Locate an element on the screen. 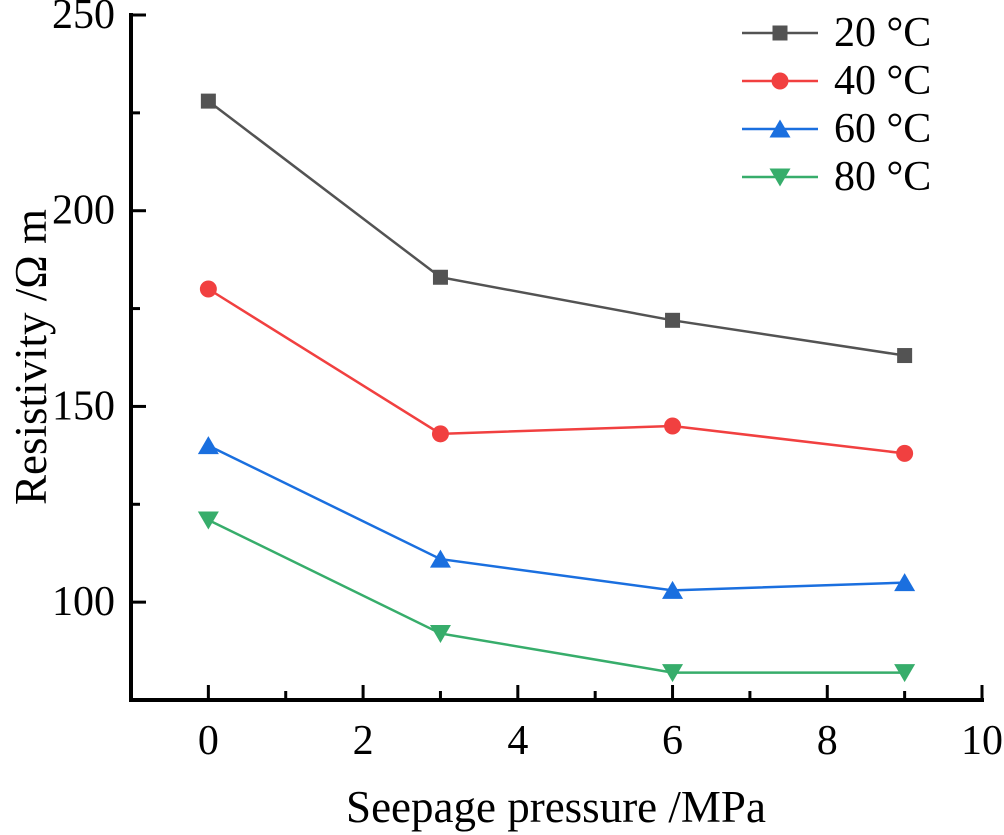  y-tick-label: 200 is located at coordinates (83, 211).